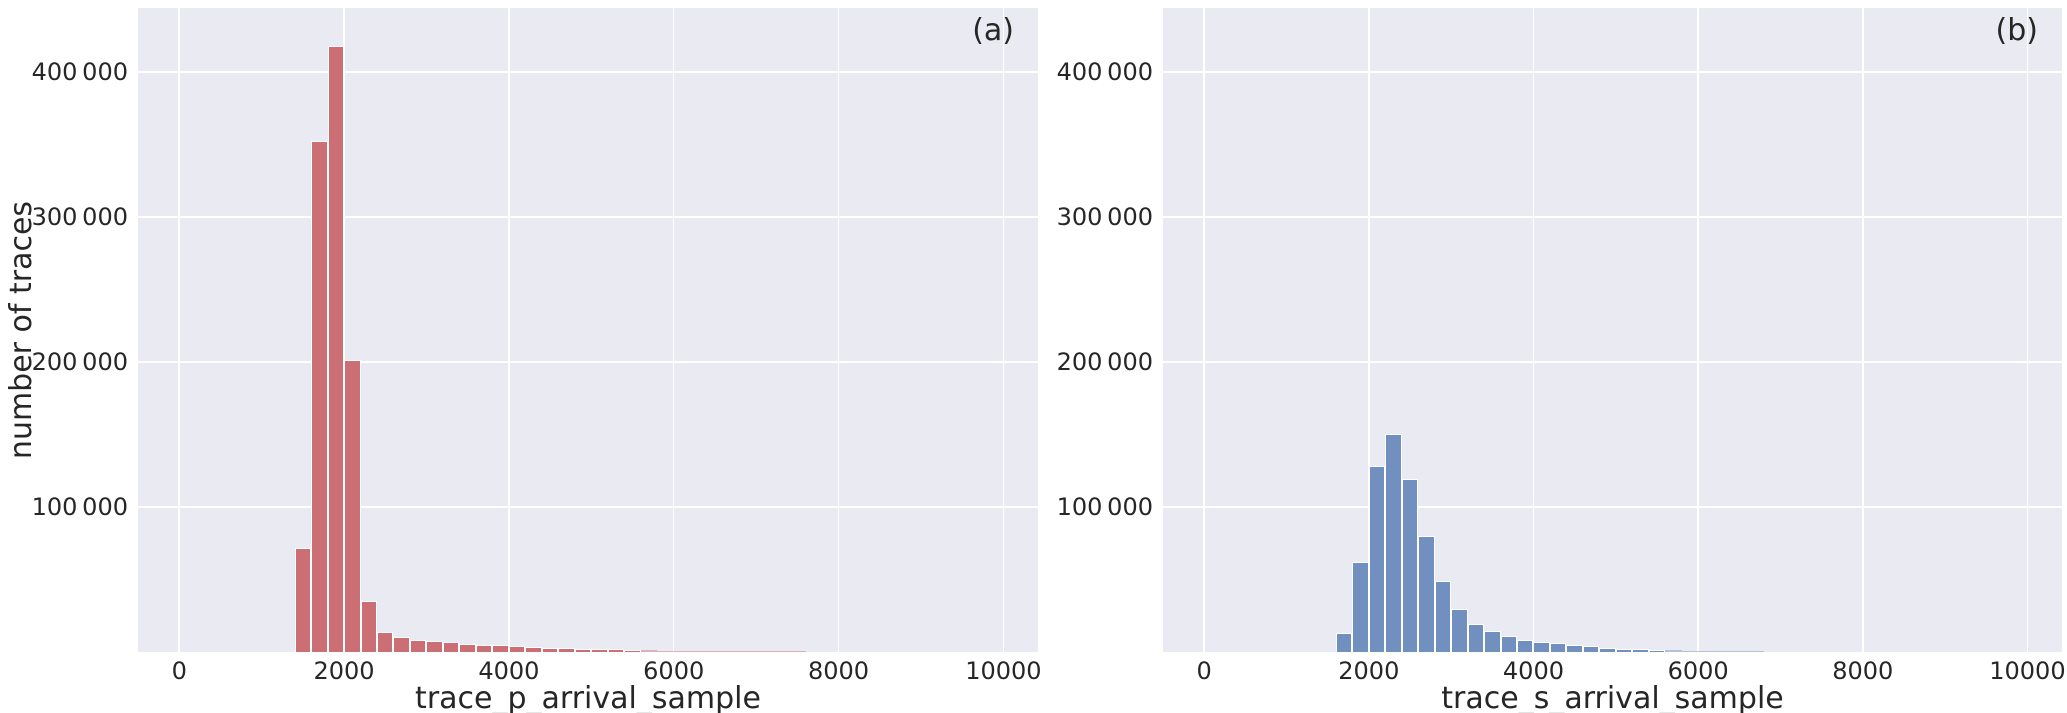 The width and height of the screenshot is (2067, 713). I want to click on x-axis-label-b: trace_s_arrival_sample, so click(1612, 697).